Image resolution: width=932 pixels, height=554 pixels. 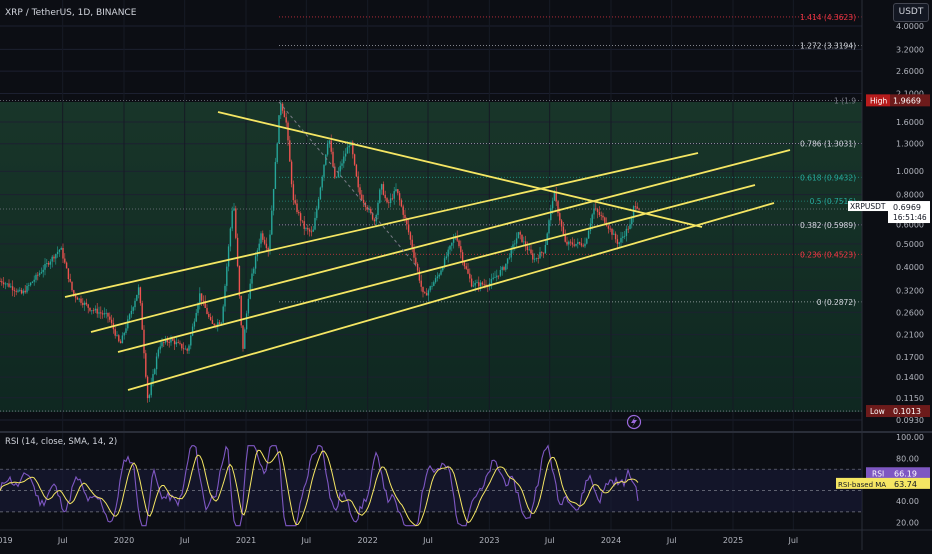 What do you see at coordinates (898, 411) in the screenshot?
I see `price-badge: Low 0.1013` at bounding box center [898, 411].